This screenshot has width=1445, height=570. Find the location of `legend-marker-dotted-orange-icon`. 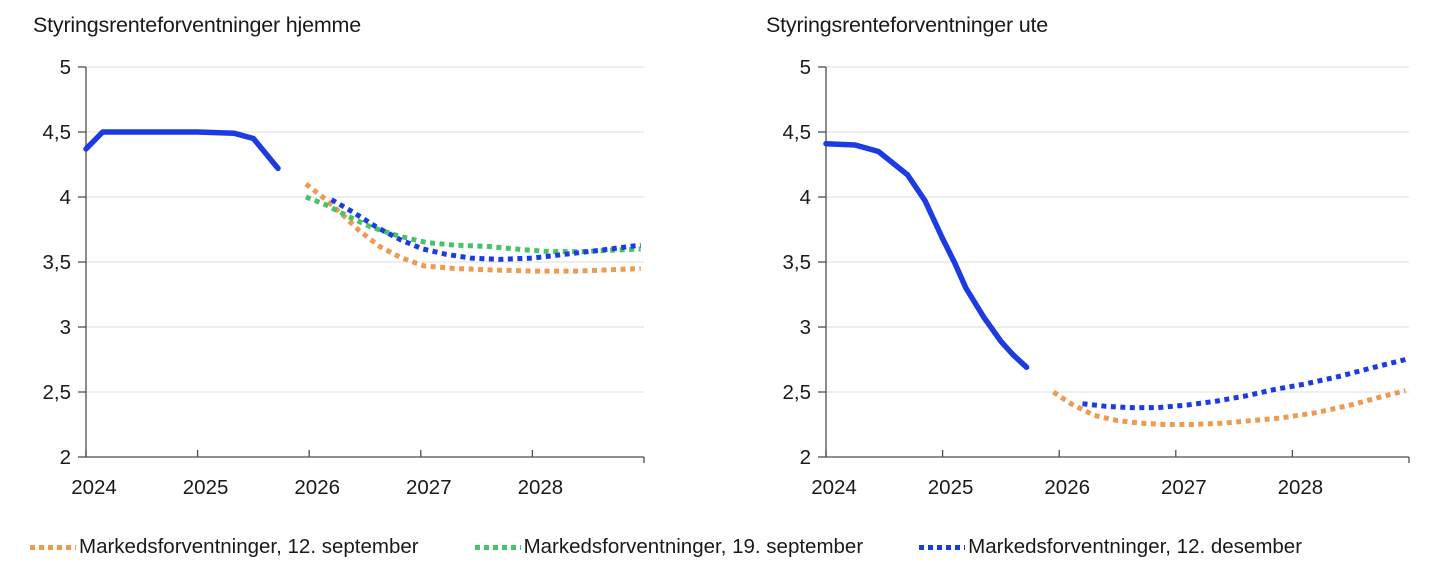

legend-marker-dotted-orange-icon is located at coordinates (53, 547).